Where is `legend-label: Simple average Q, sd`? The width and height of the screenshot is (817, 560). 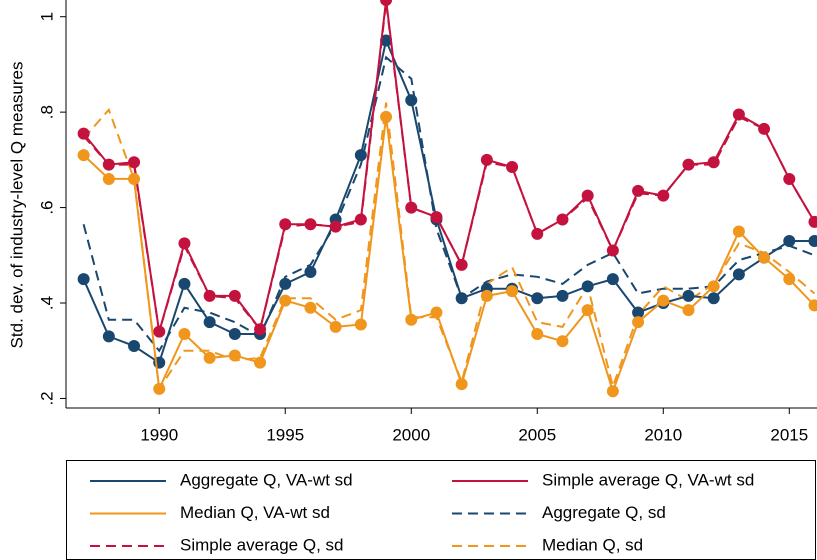
legend-label: Simple average Q, sd is located at coordinates (261, 544).